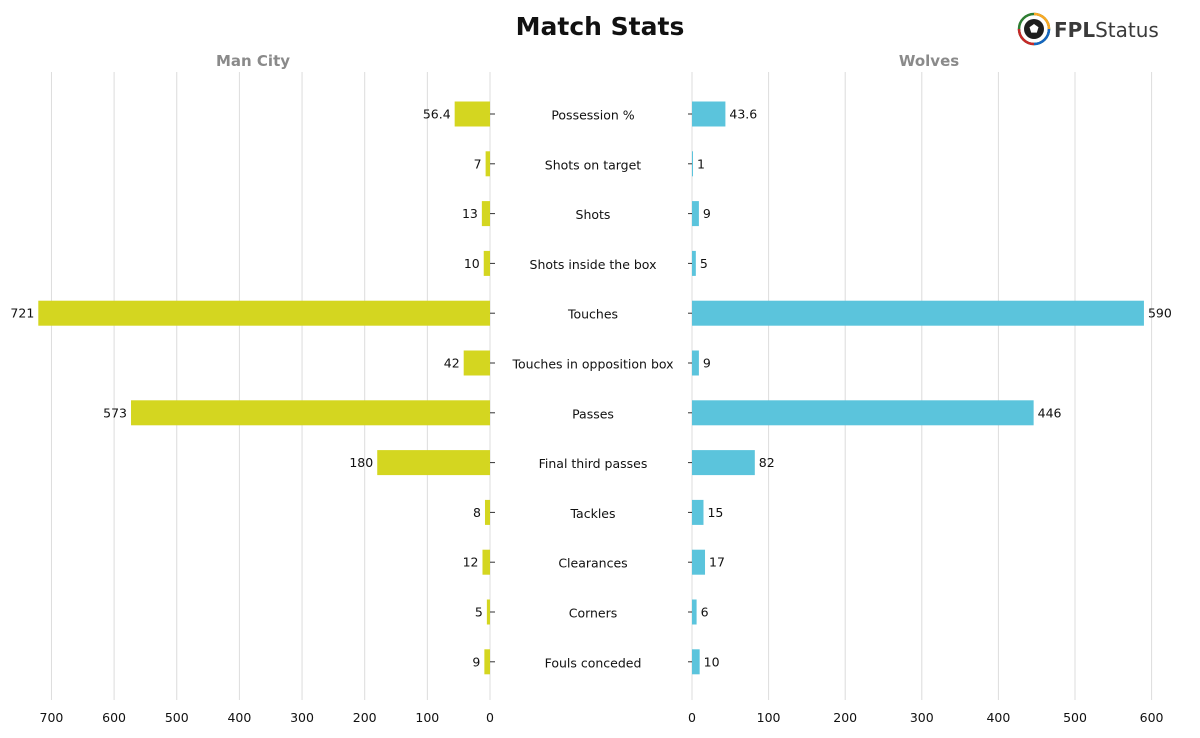 This screenshot has height=738, width=1200. I want to click on fplstatus-logo: FPLStatus, so click(1088, 29).